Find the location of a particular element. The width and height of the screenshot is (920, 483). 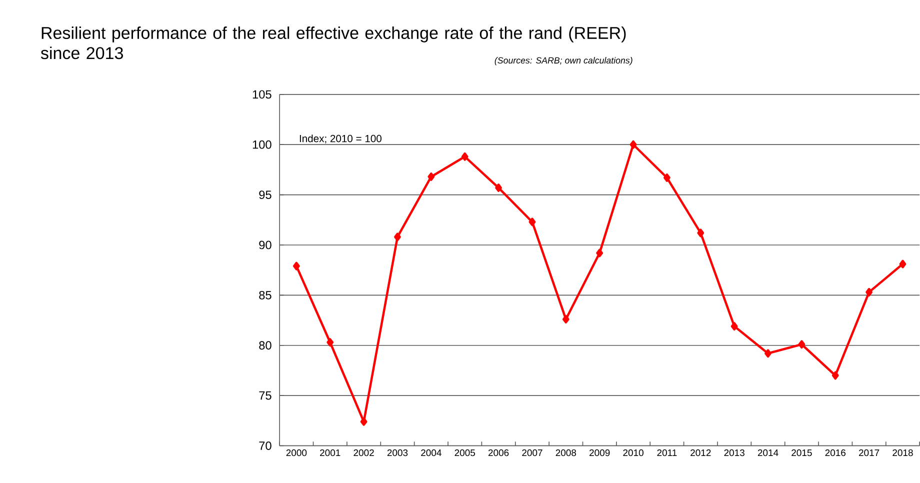

y-tick-label: 85 is located at coordinates (265, 295).